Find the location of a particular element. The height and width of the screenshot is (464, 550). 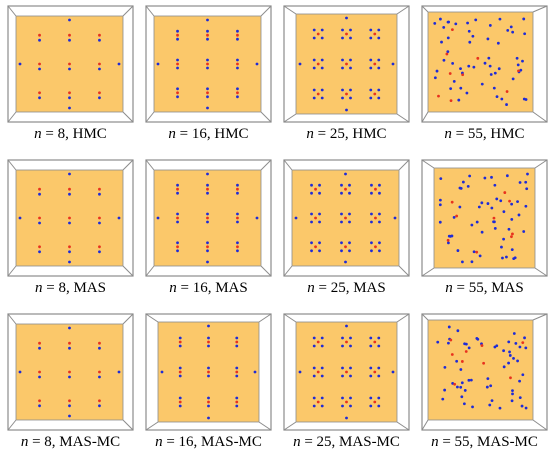

n-symbol: n is located at coordinates (449, 288).